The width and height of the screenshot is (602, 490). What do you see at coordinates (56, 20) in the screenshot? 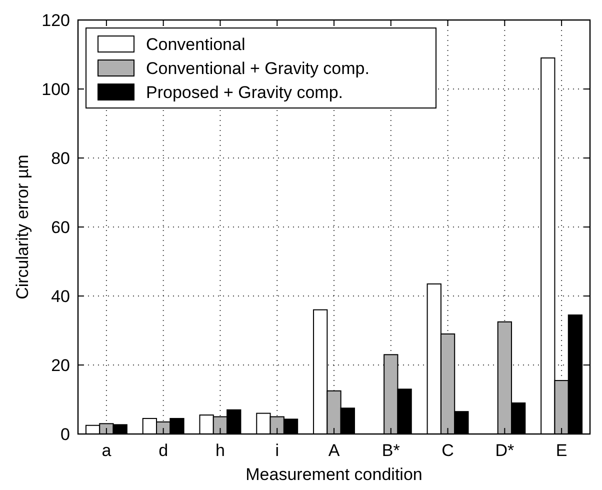
I see `y-tick-label: 120` at bounding box center [56, 20].